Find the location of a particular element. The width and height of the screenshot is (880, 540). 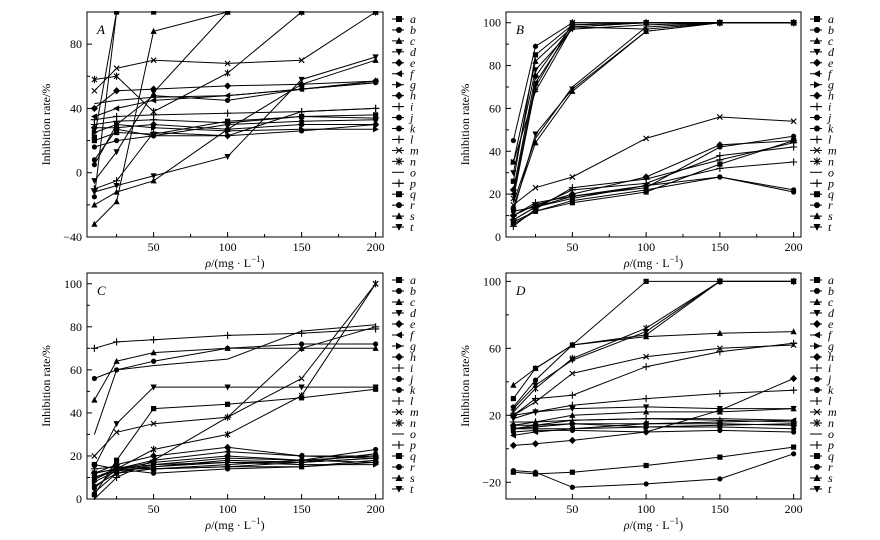

legend-marker-a-b is located at coordinates (399, 29).